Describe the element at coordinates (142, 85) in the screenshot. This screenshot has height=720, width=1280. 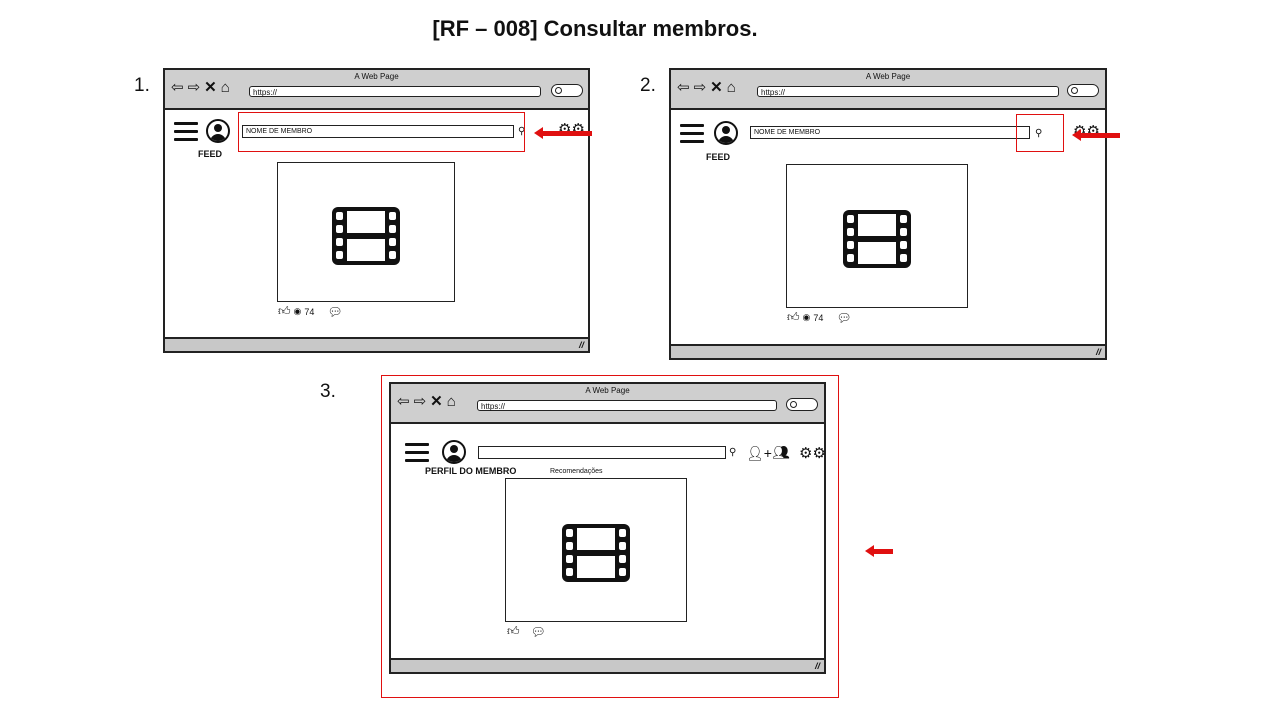
I see `step-number-1: 1.` at that location.